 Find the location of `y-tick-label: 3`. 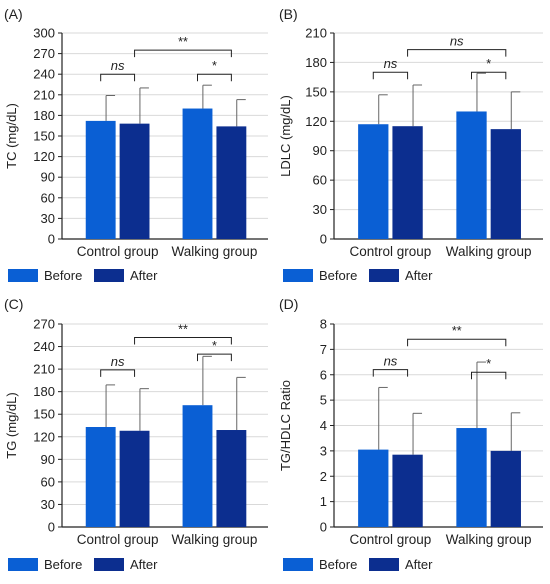

y-tick-label: 3 is located at coordinates (323, 450).